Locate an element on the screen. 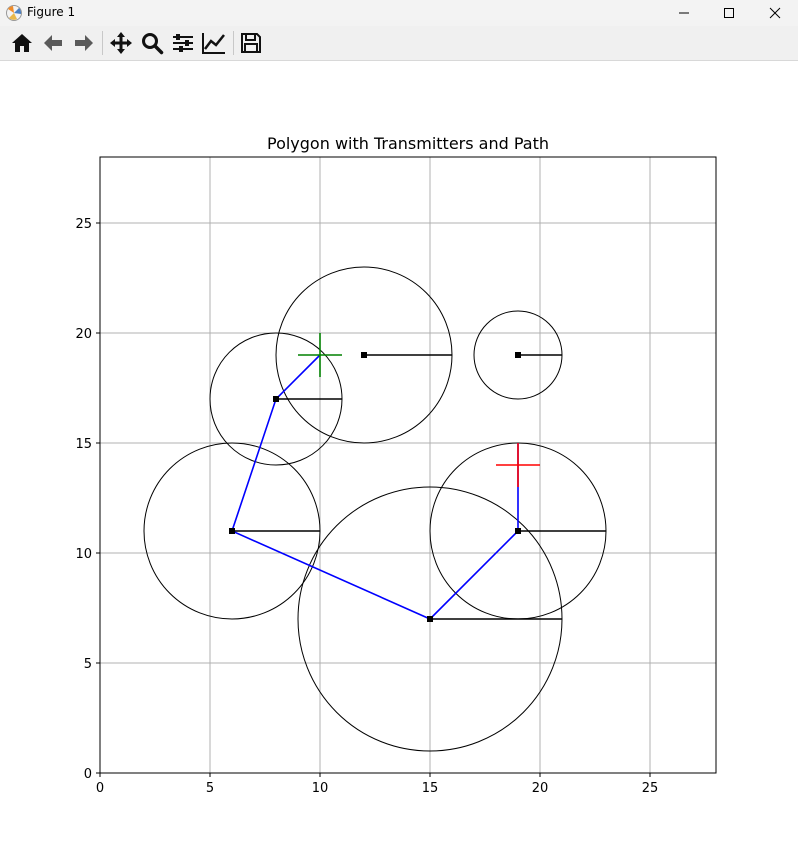 The width and height of the screenshot is (798, 841). minimize-button is located at coordinates (684, 13).